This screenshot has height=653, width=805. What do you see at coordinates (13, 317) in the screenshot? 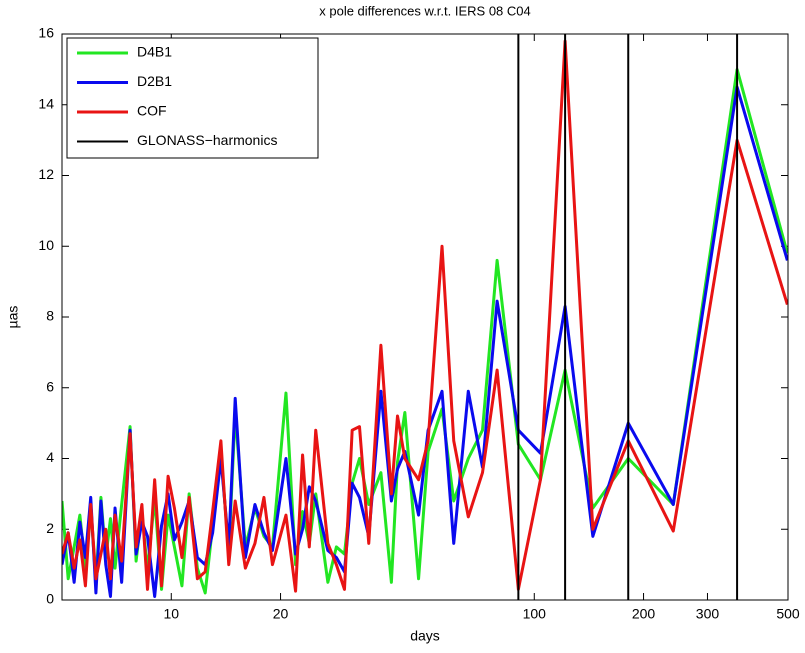
I see `y-axis-label: µas` at bounding box center [13, 317].